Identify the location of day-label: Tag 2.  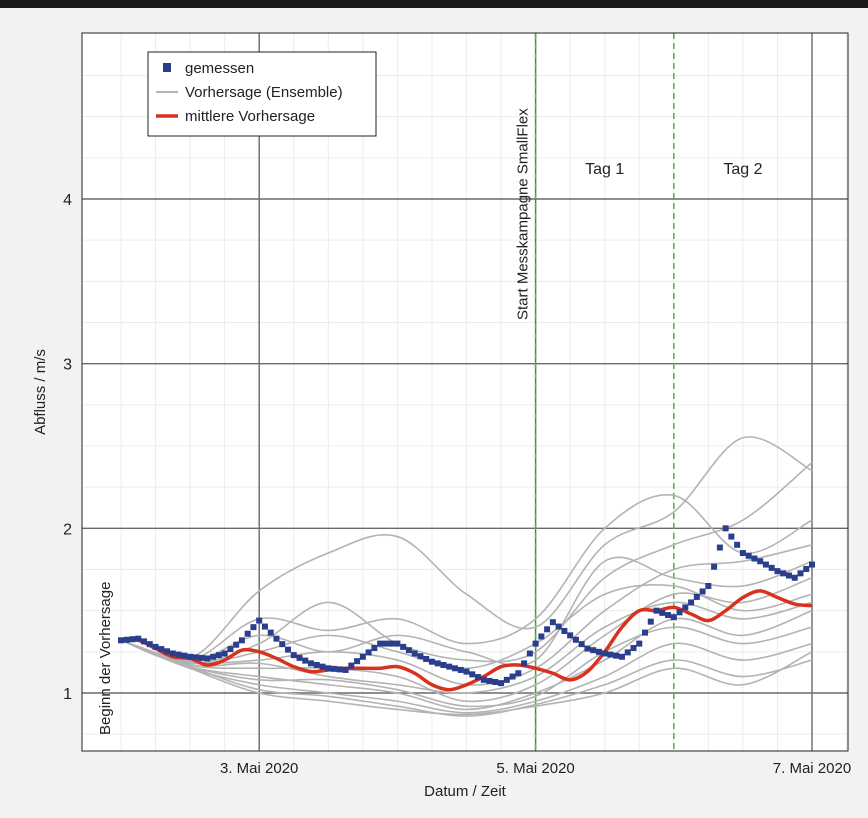
(742, 169).